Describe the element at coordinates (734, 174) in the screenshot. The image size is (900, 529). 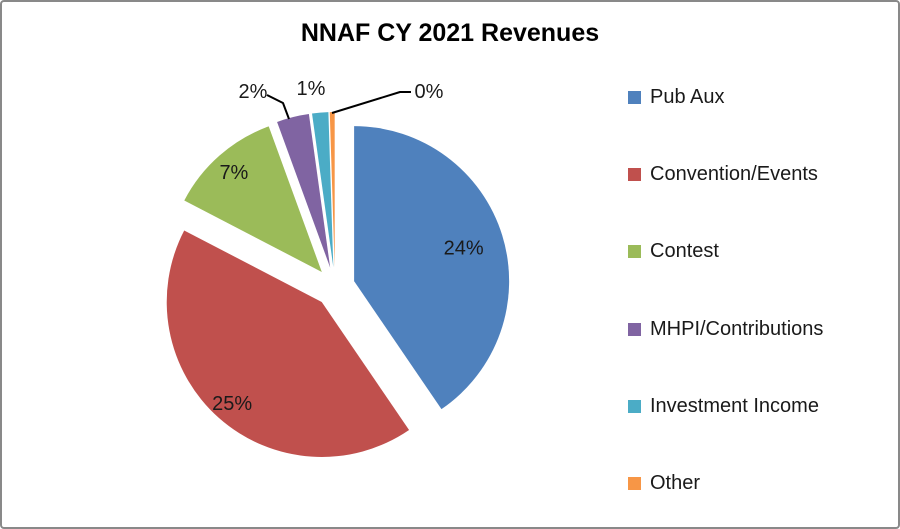
I see `legend-label-convention-events: Convention/Events` at that location.